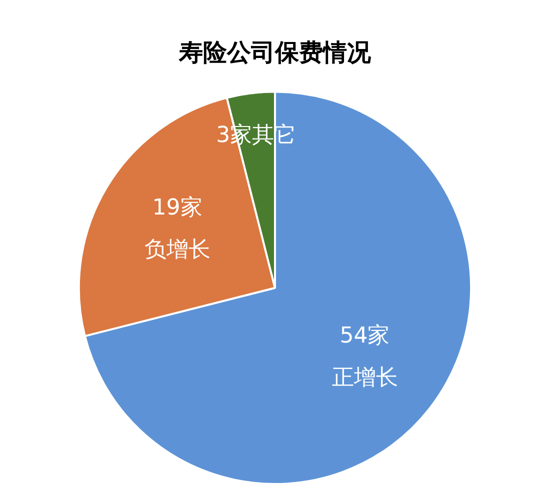  What do you see at coordinates (177, 249) in the screenshot?
I see `slice-label: 负增长` at bounding box center [177, 249].